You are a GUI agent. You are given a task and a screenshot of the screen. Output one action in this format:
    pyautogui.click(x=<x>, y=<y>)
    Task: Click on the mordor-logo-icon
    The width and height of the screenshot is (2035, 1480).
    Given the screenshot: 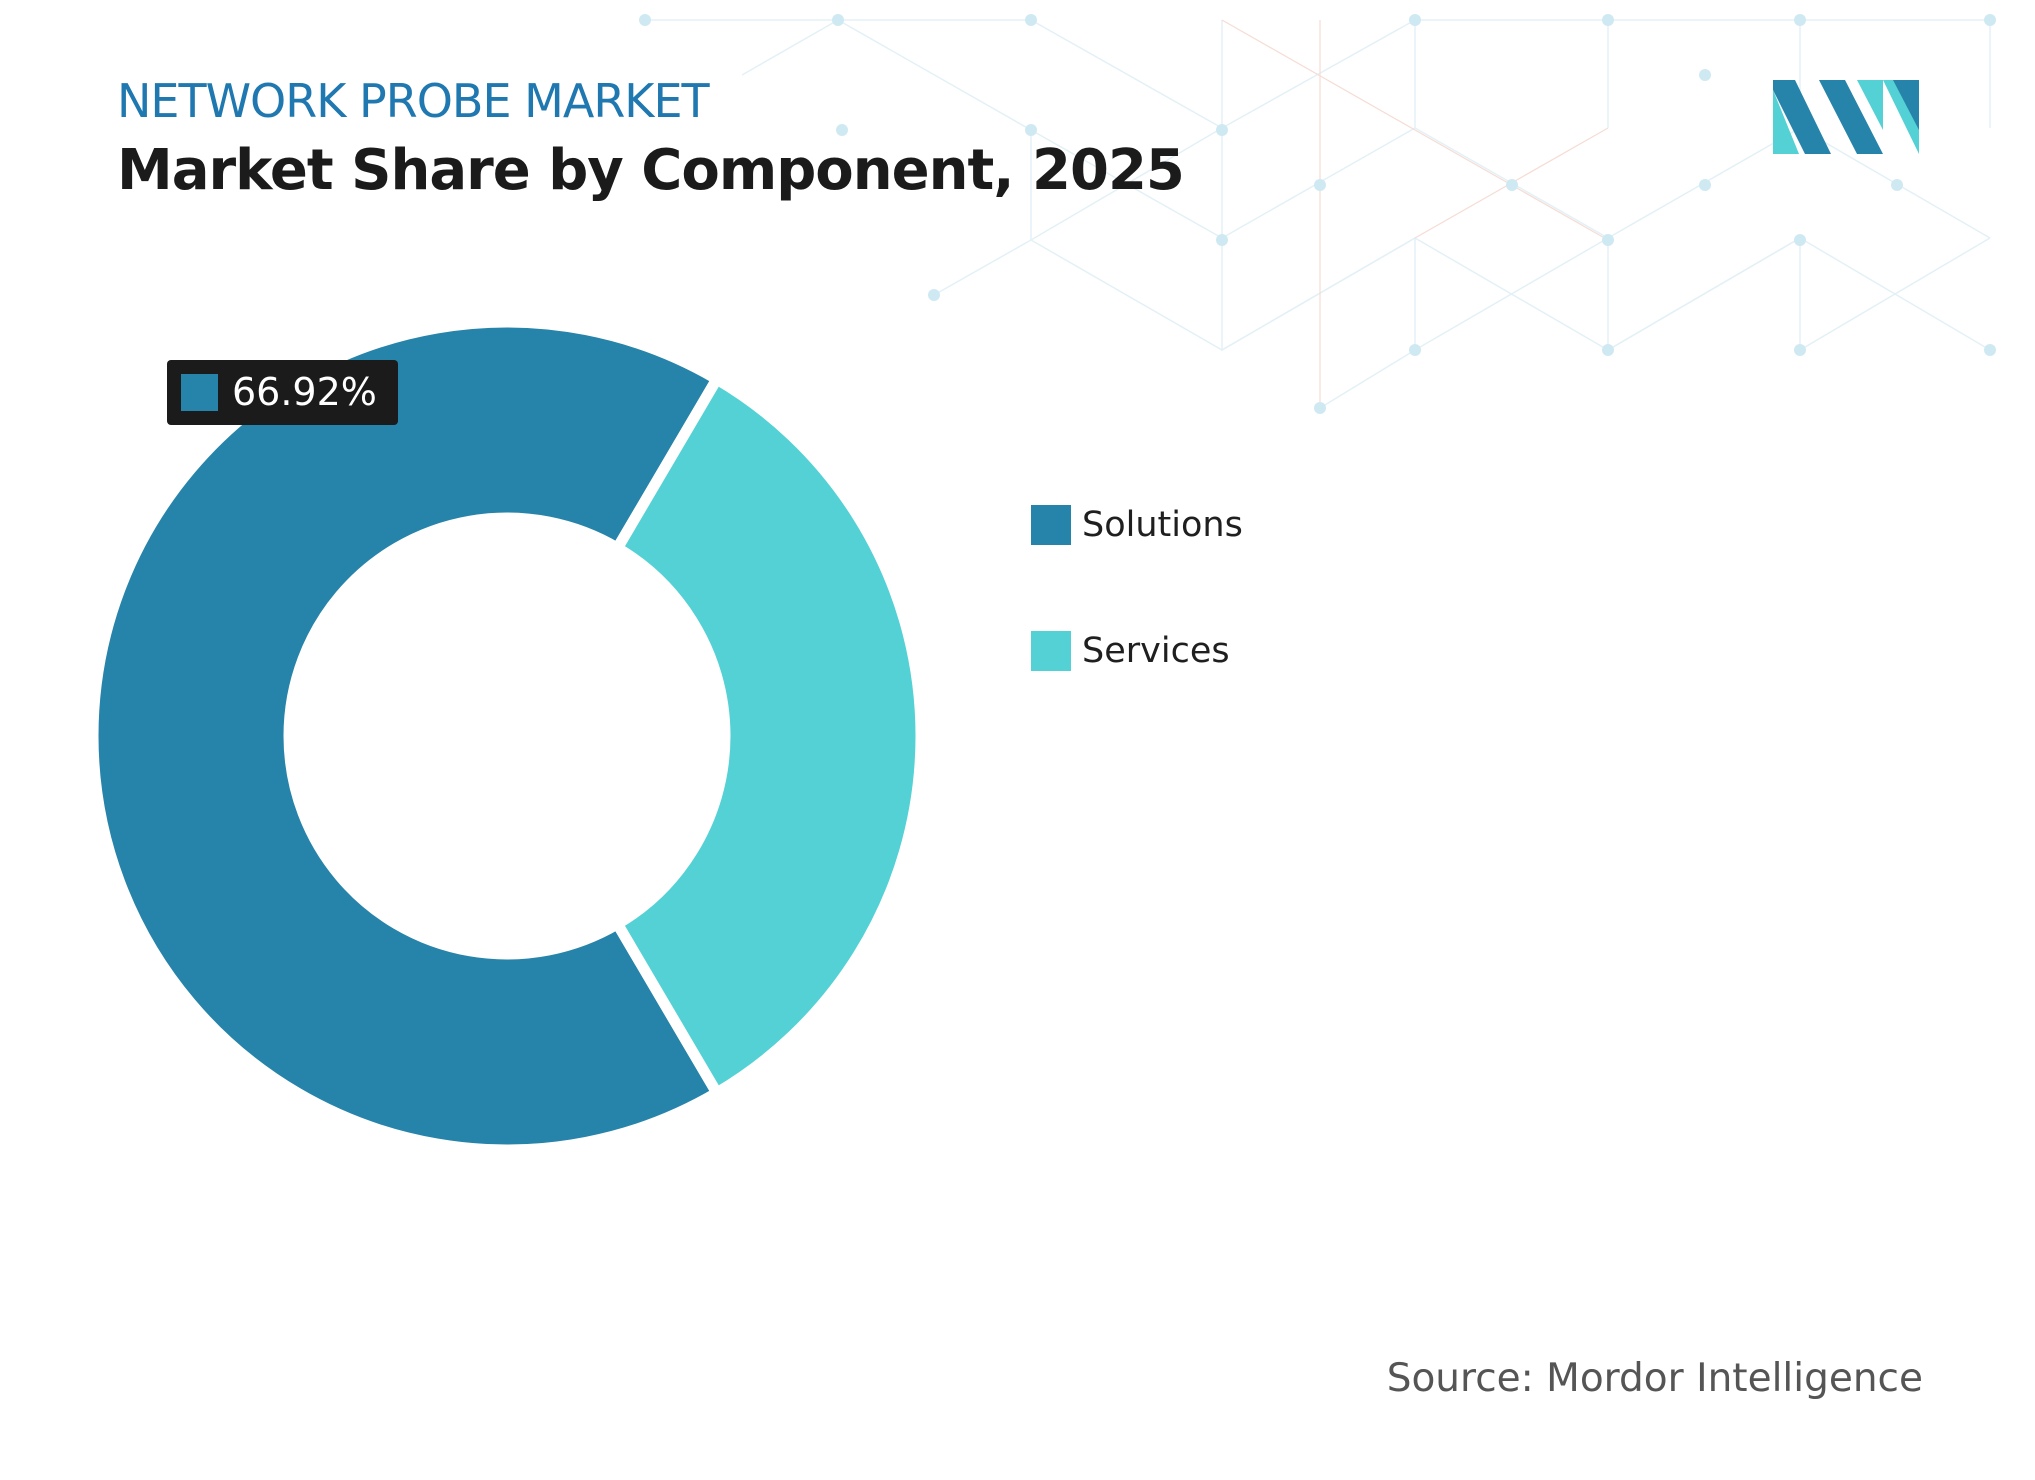 What is the action you would take?
    pyautogui.click(x=1846, y=117)
    